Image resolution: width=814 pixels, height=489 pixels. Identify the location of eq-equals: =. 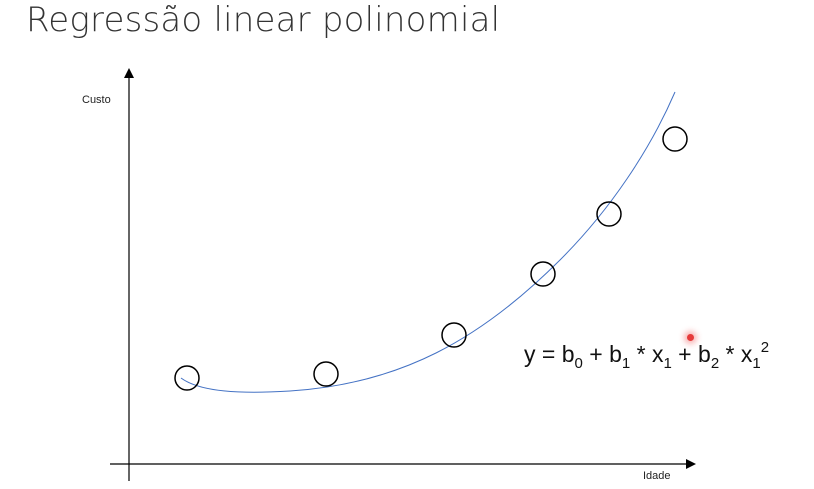
(548, 354).